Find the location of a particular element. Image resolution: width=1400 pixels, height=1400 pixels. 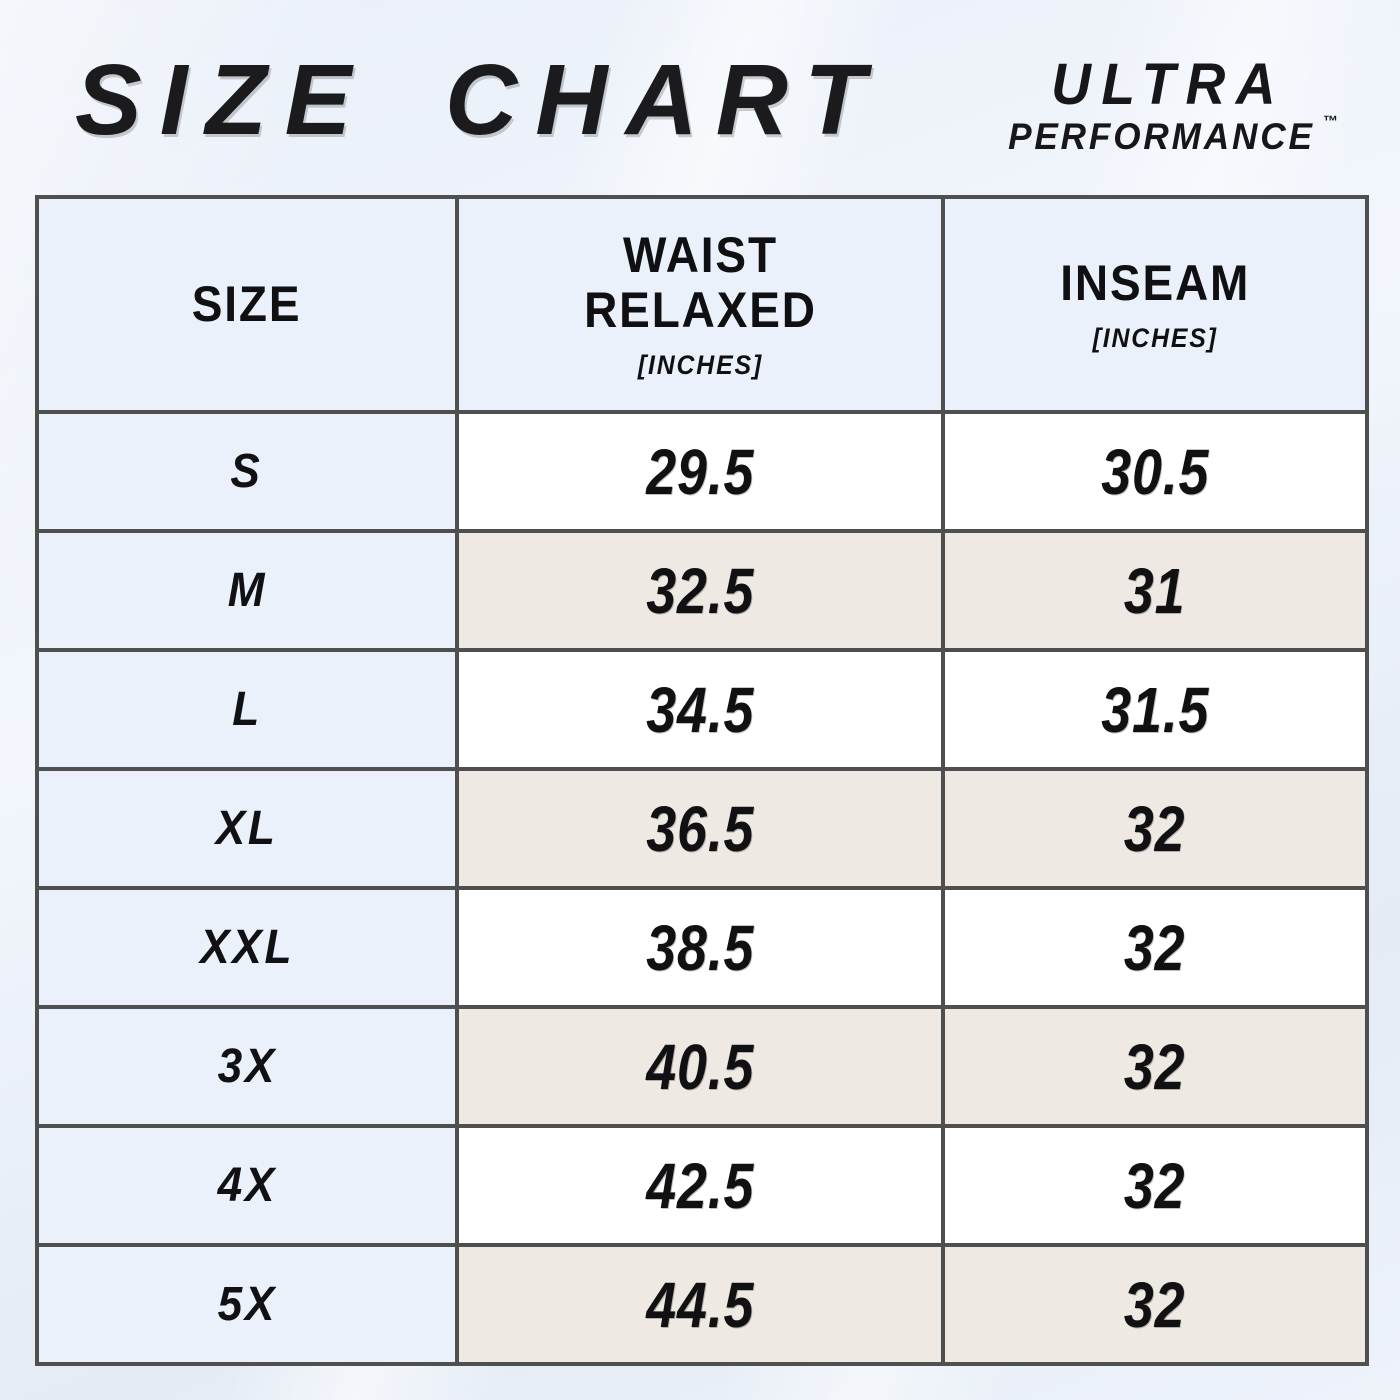

inseam-cell: 31.5 is located at coordinates (1155, 709).